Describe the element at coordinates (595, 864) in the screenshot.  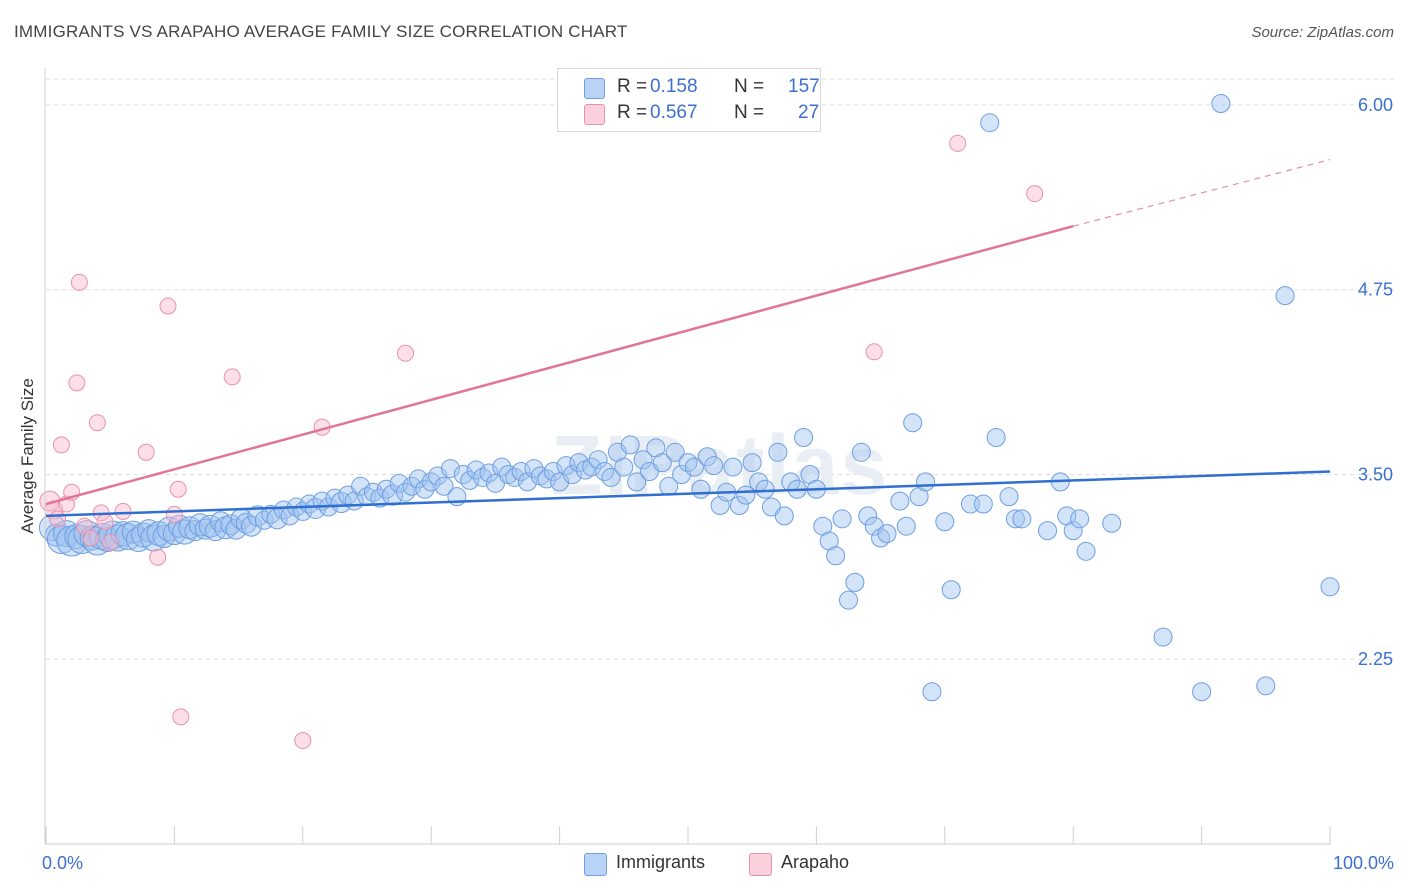
I see `bottom-legend-swatch-immigrants` at that location.